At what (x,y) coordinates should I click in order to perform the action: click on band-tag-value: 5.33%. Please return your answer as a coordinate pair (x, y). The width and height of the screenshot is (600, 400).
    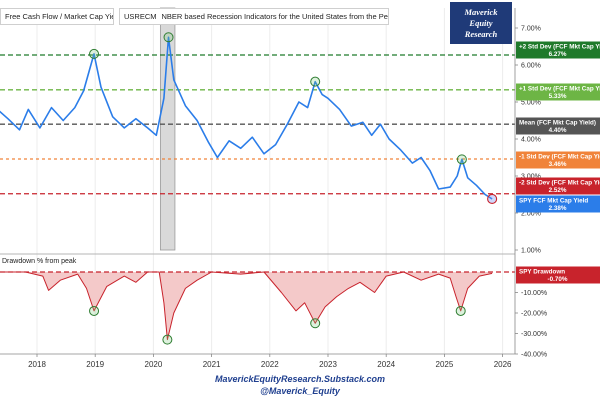
    Looking at the image, I should click on (558, 96).